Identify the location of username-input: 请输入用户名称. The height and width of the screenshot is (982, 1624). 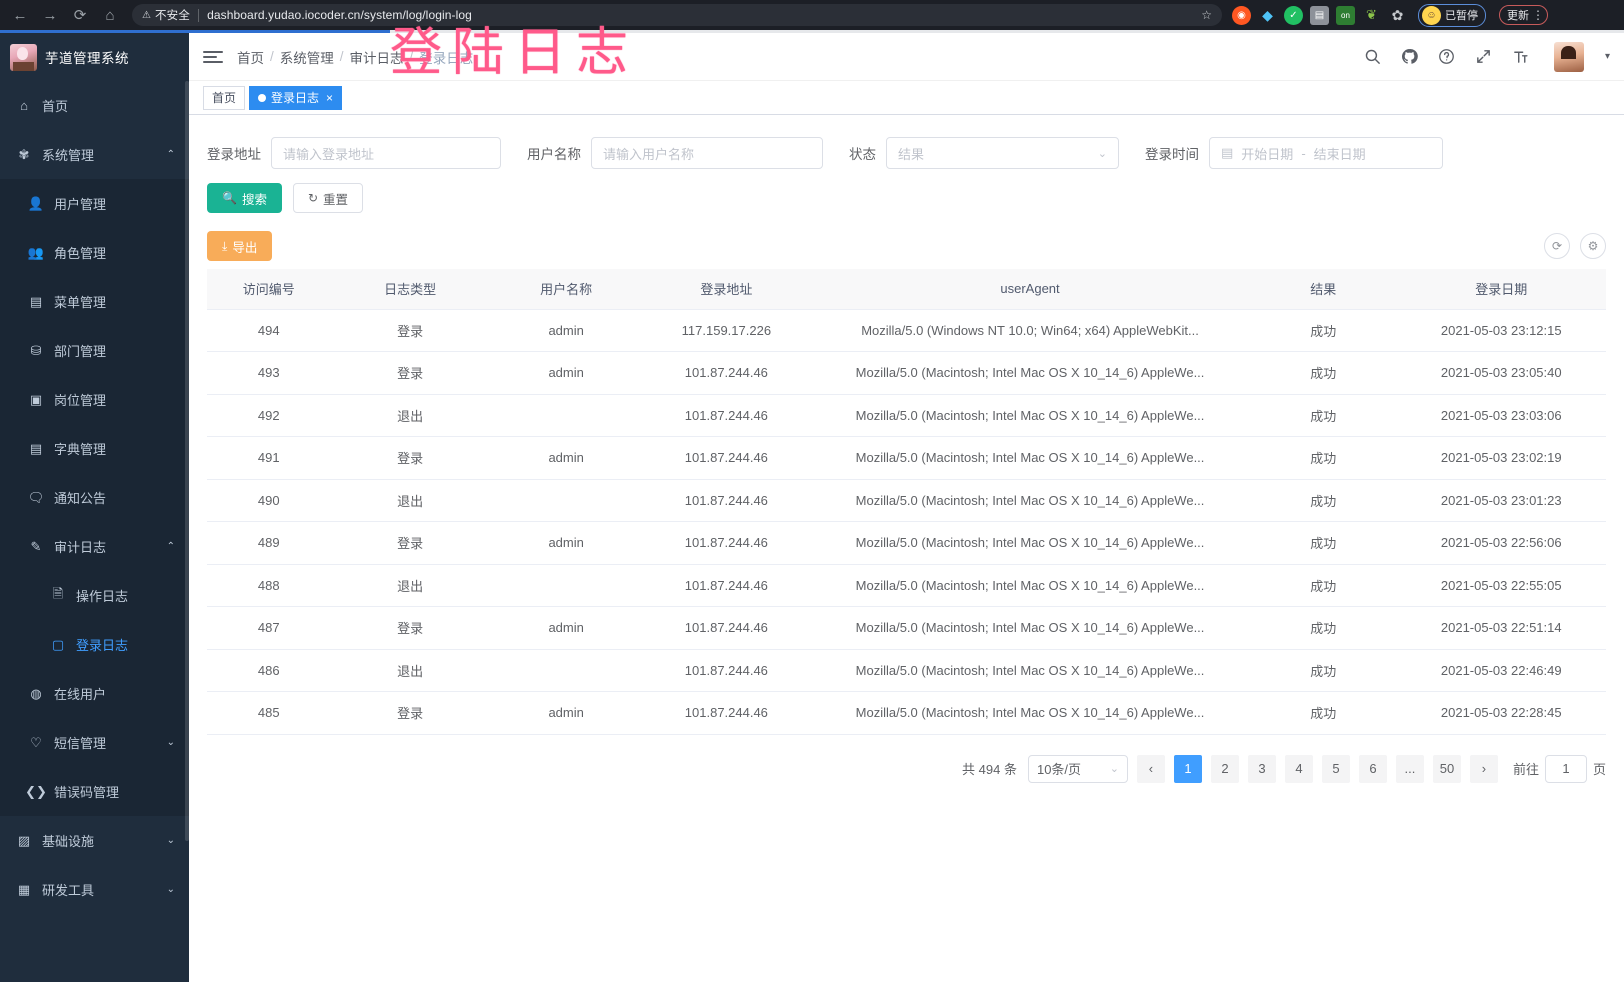
(707, 153).